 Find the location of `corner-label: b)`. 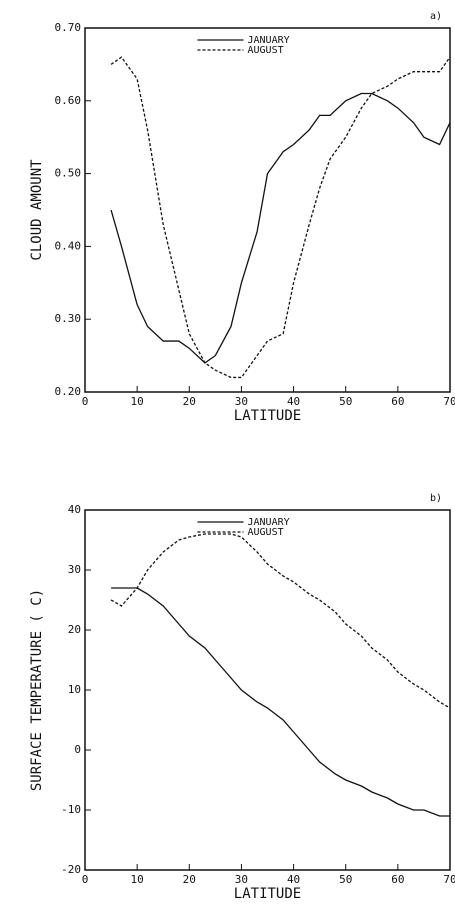

corner-label: b) is located at coordinates (436, 498).